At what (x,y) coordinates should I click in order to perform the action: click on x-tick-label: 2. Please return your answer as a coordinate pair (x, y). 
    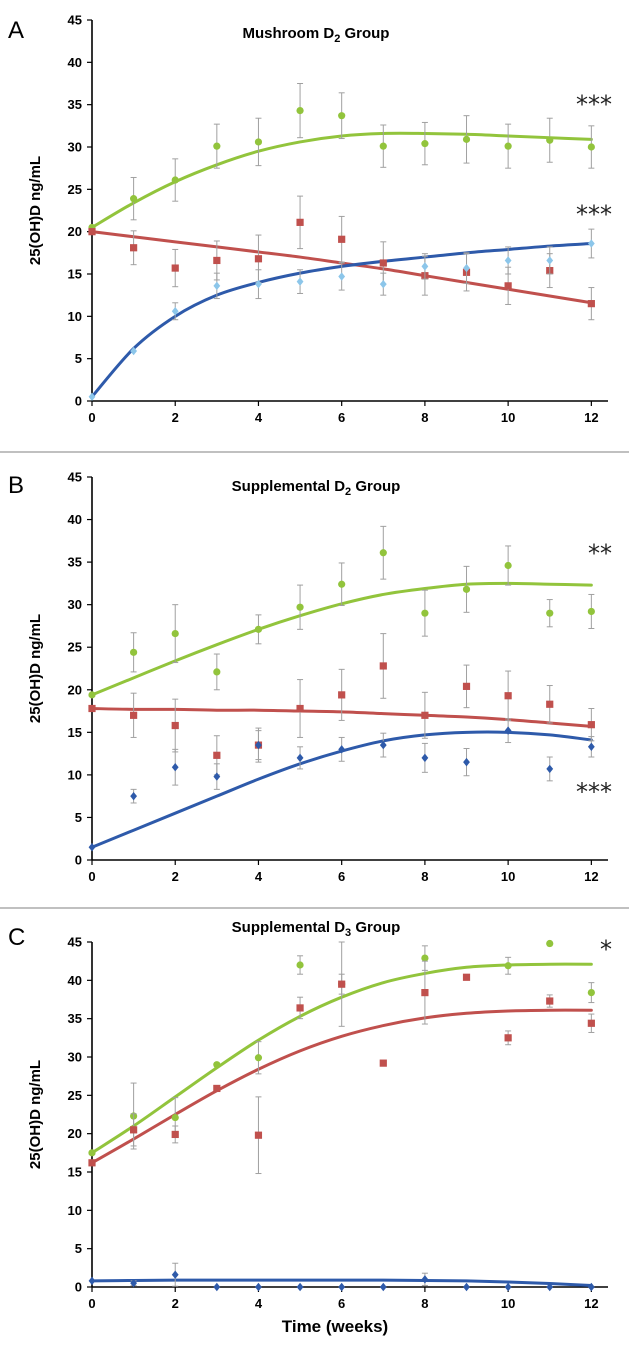
    Looking at the image, I should click on (175, 1303).